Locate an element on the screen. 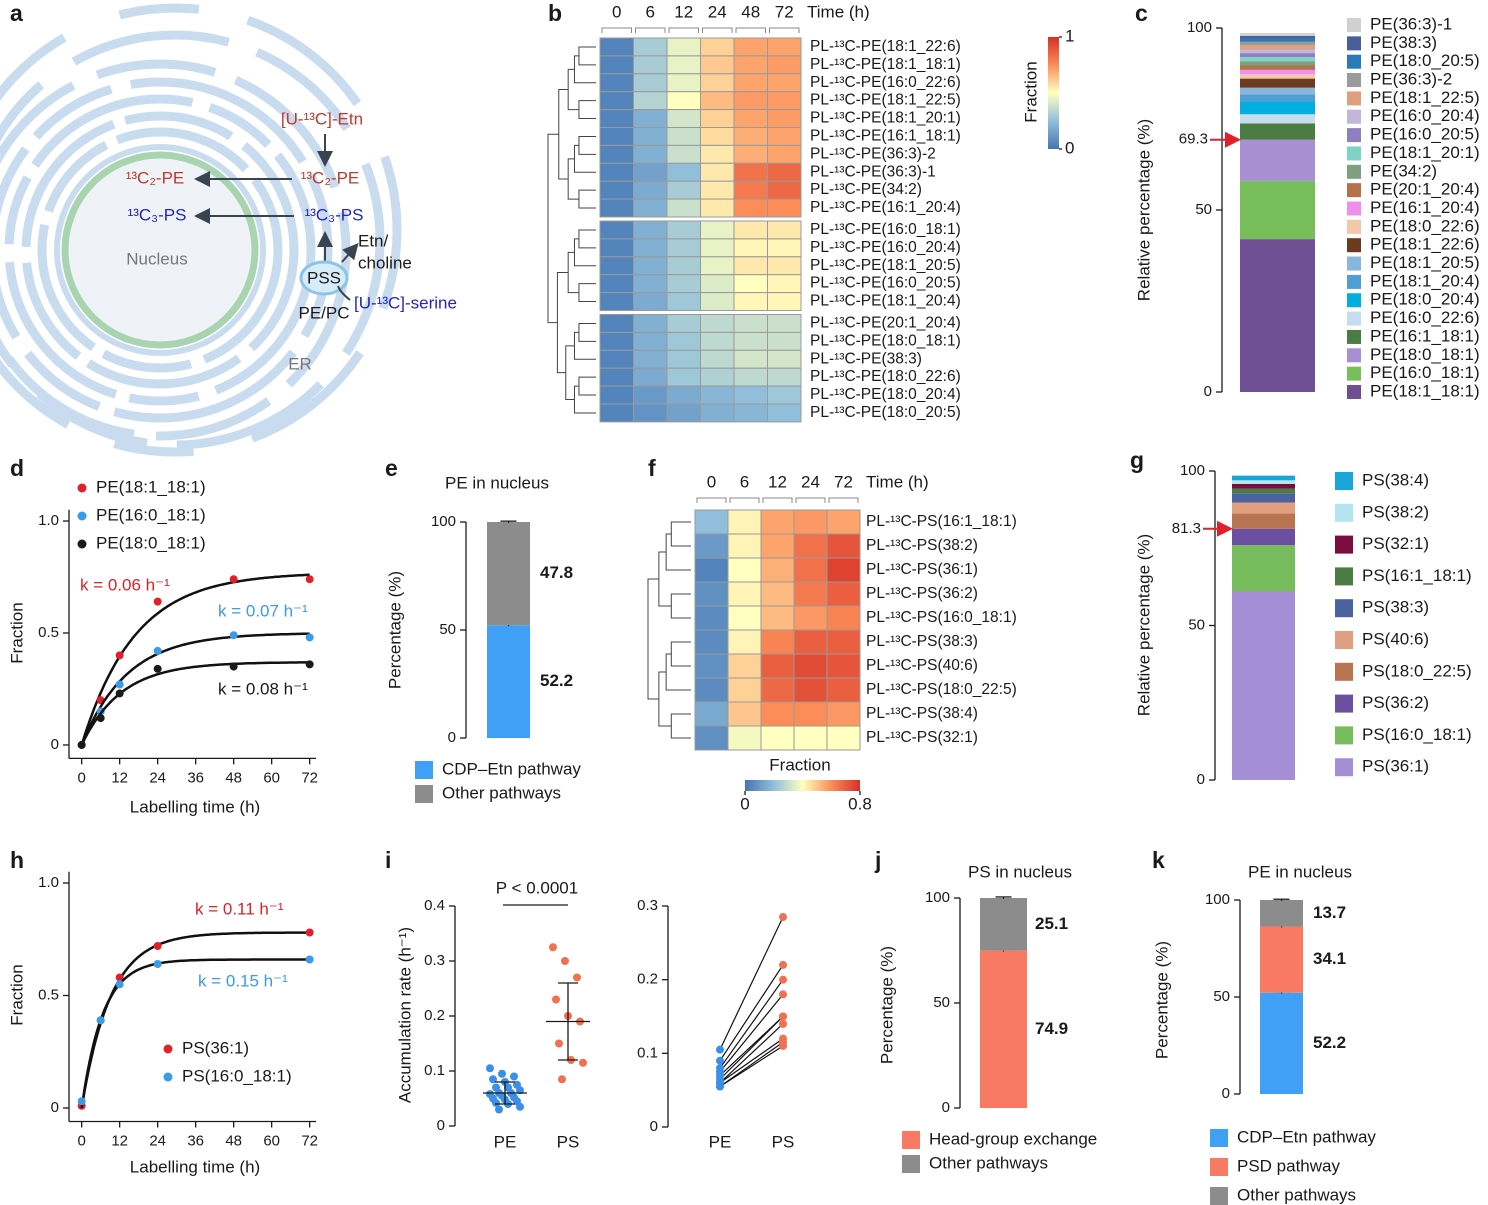 This screenshot has height=1205, width=1488. y-axis-label: Accumulation rate (h⁻¹) is located at coordinates (404, 1015).